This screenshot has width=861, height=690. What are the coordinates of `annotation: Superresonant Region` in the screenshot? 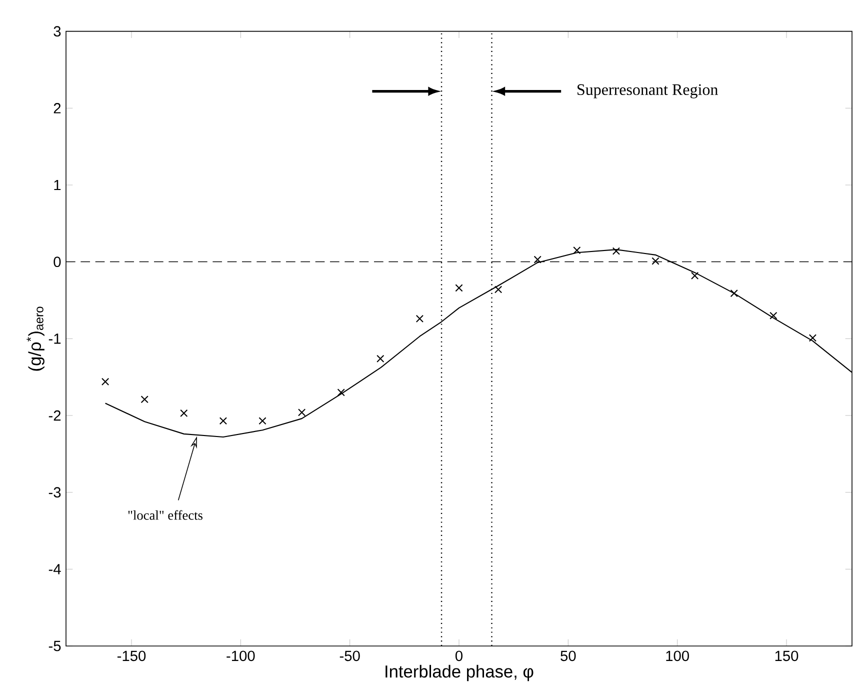 It's located at (648, 91).